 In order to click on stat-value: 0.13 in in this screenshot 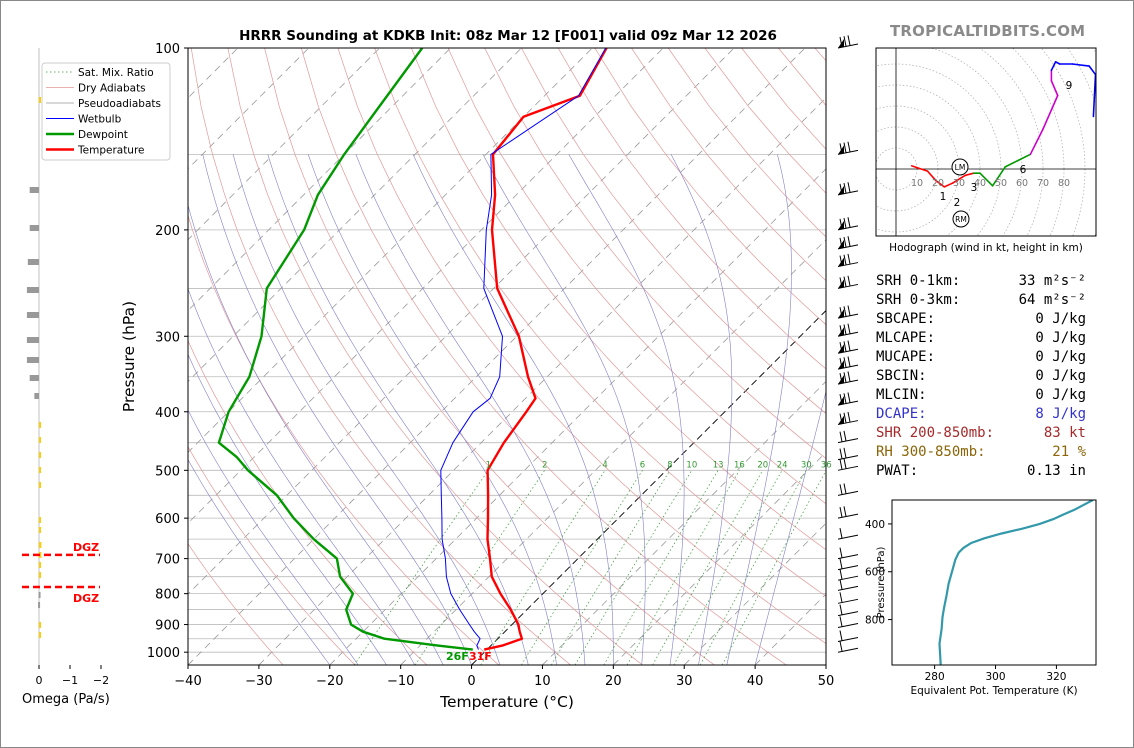, I will do `click(1056, 471)`.